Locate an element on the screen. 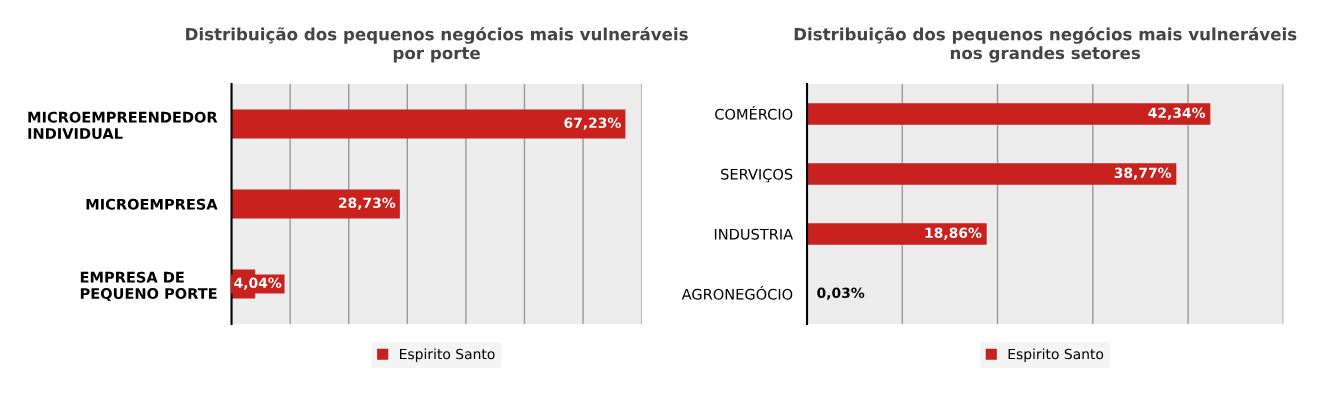 The image size is (1323, 400). chart-title: Distribuição dos pequenos negócios mais vulneráveis nos grandes setores is located at coordinates (1045, 44).